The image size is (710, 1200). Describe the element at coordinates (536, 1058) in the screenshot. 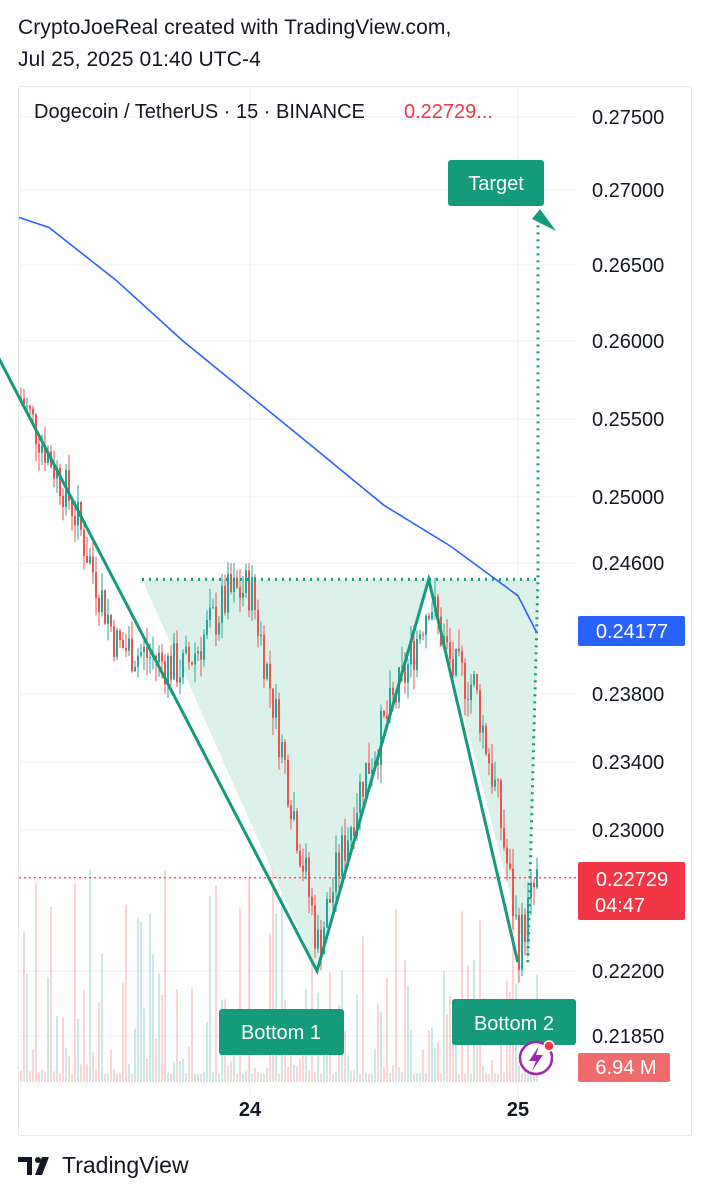

I see `lightning-bolt-icon` at that location.